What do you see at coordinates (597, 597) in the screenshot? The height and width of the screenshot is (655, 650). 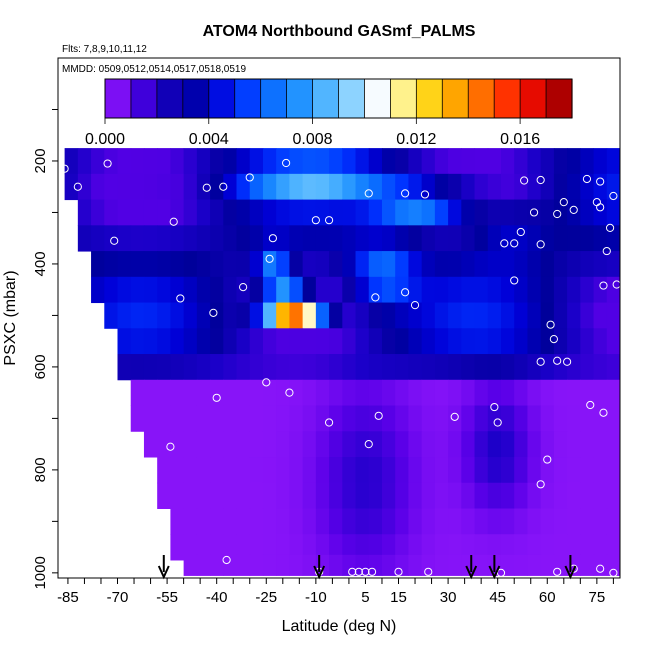 I see `x-tick-label: 75` at bounding box center [597, 597].